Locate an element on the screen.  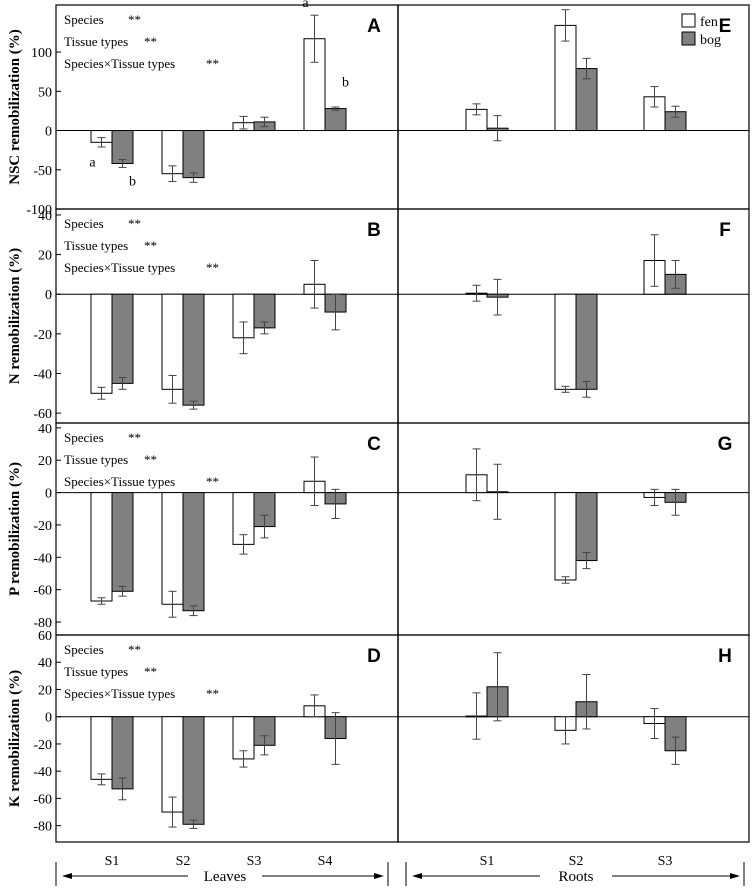
panel-G: G is located at coordinates (573, 529).